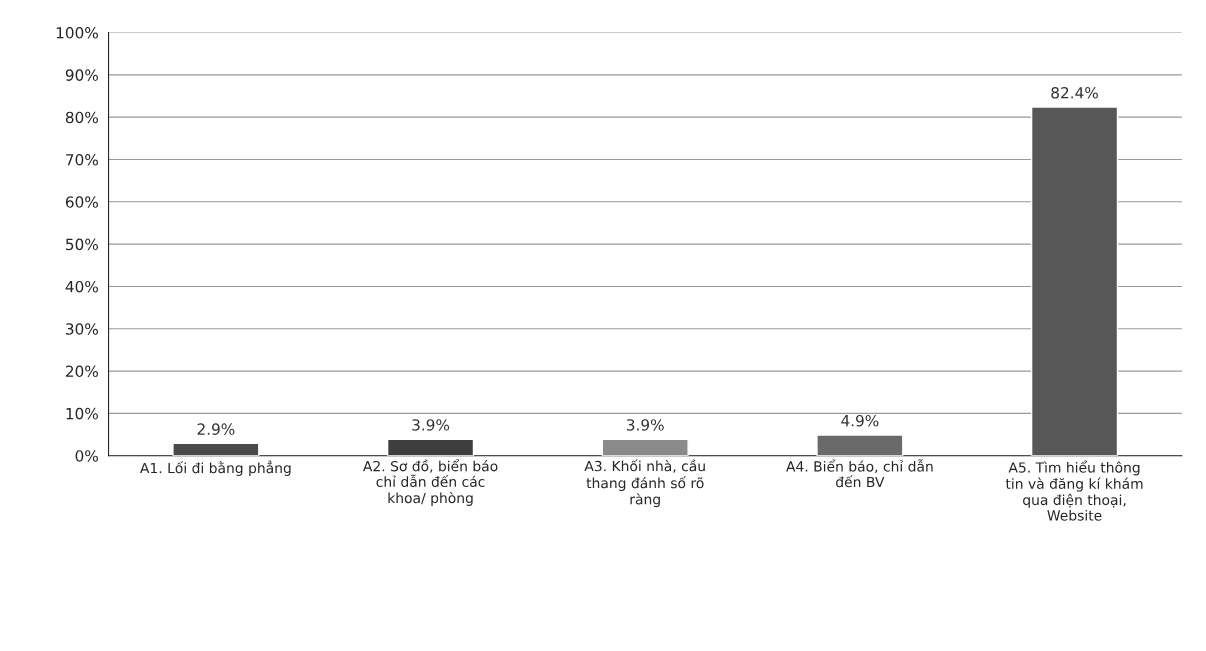 The image size is (1206, 651). I want to click on y-tick-label: 0%, so click(86, 456).